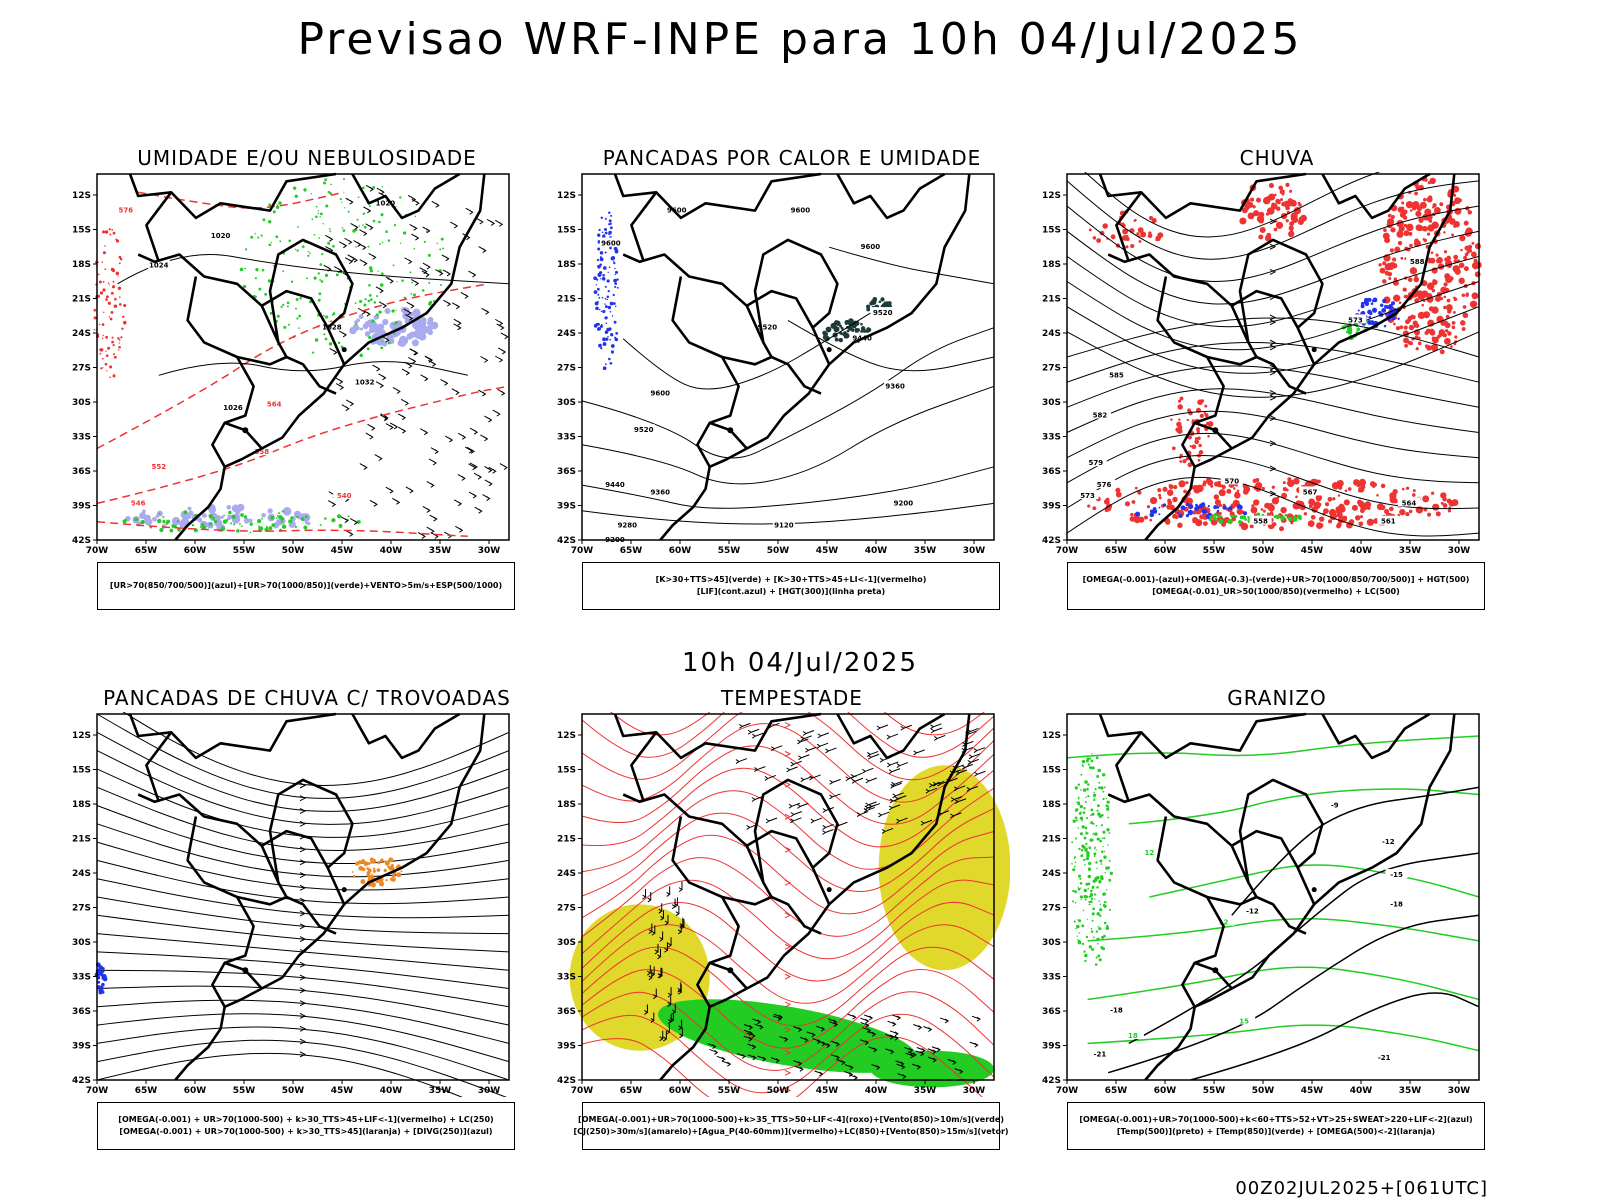 The height and width of the screenshot is (1200, 1600). I want to click on lat-tick-label: 21S, so click(1051, 840).